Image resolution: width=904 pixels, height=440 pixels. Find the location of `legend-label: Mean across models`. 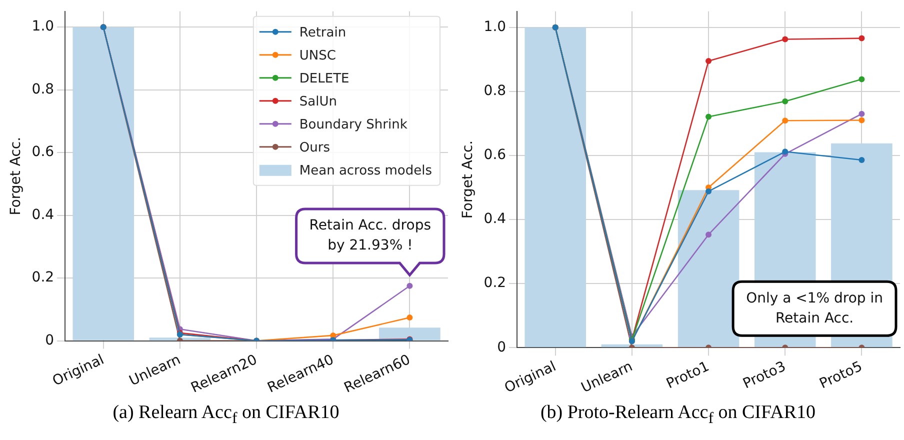

legend-label: Mean across models is located at coordinates (365, 170).